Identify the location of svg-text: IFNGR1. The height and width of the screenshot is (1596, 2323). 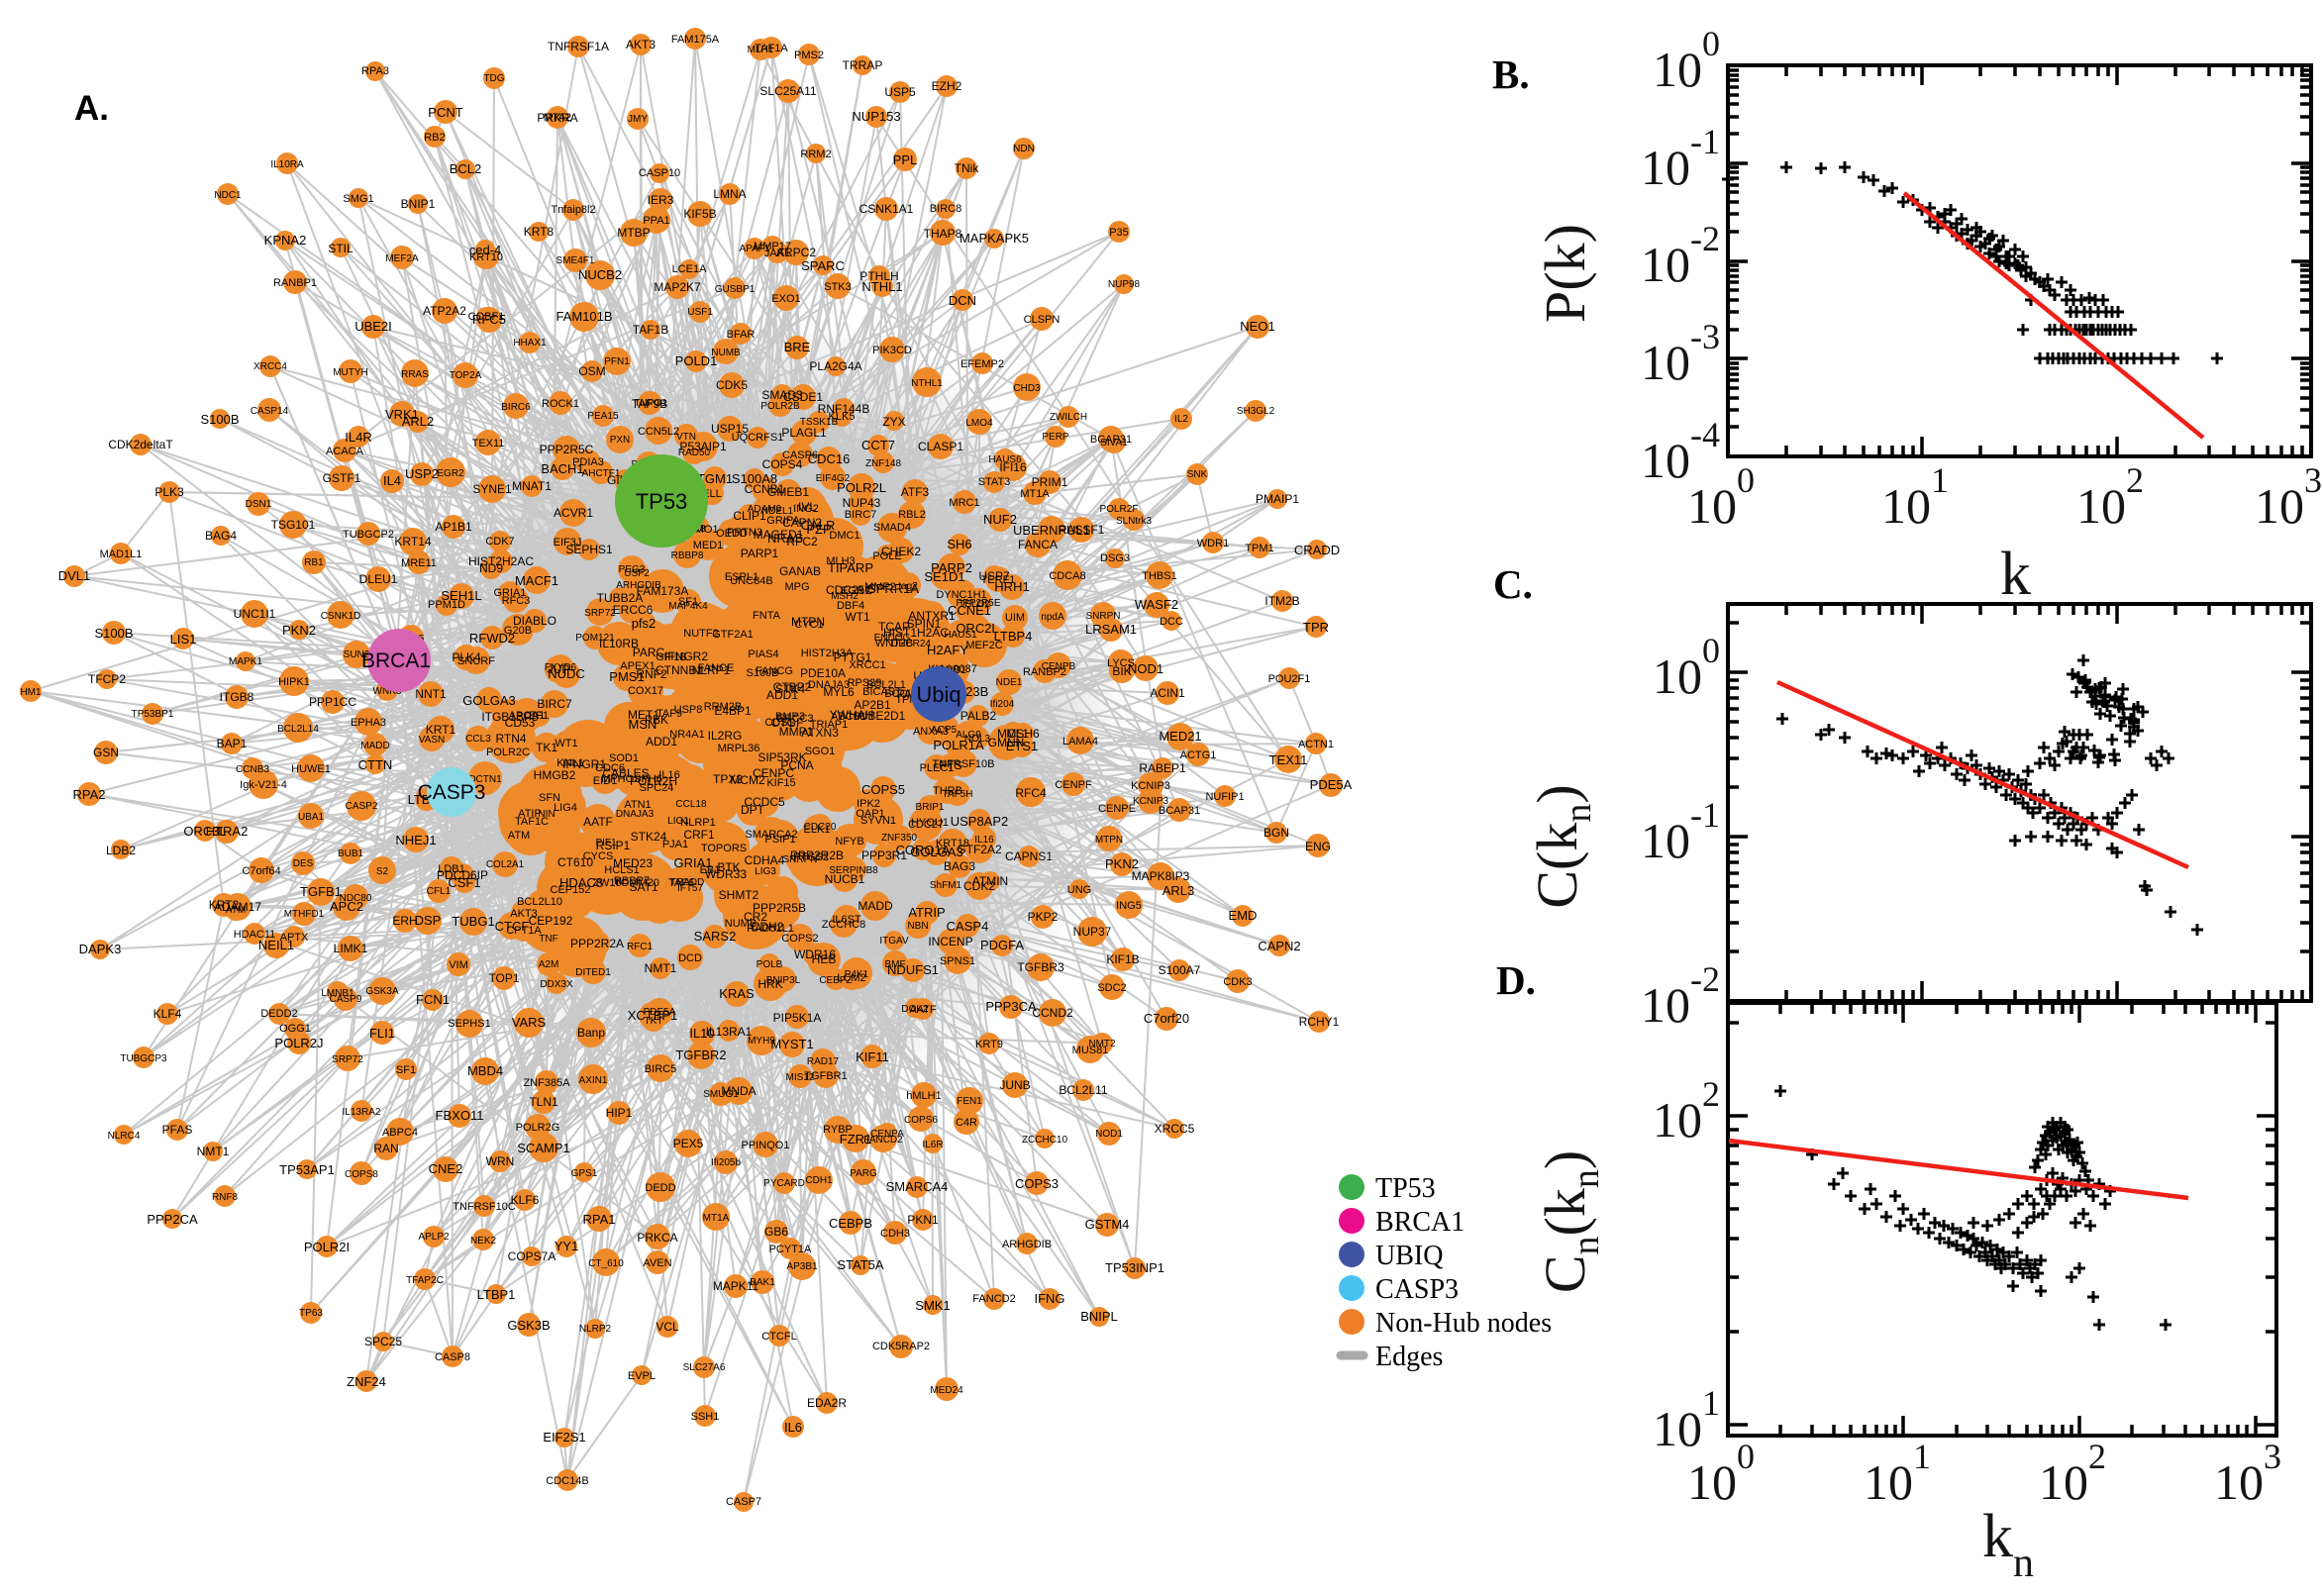
(584, 764).